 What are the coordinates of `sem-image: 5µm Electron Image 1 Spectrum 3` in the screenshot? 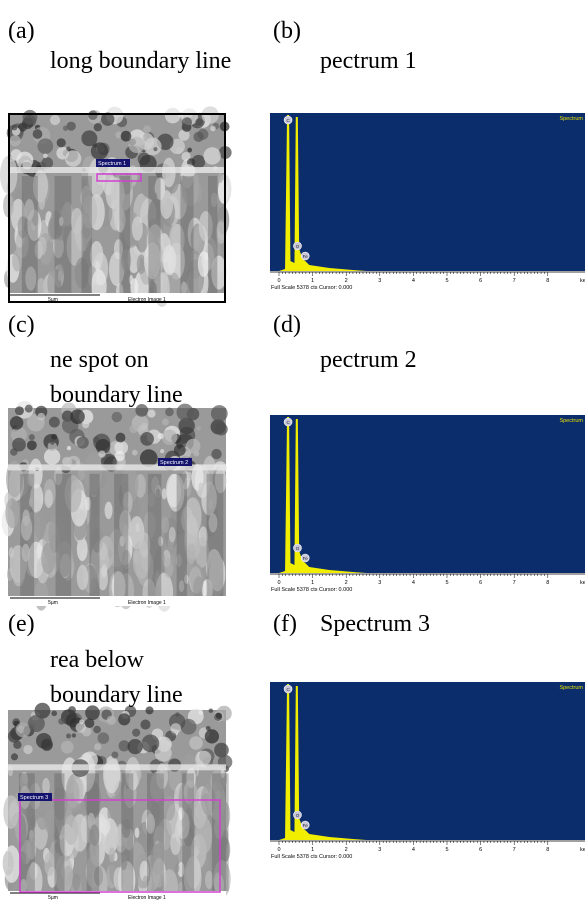 It's located at (117, 801).